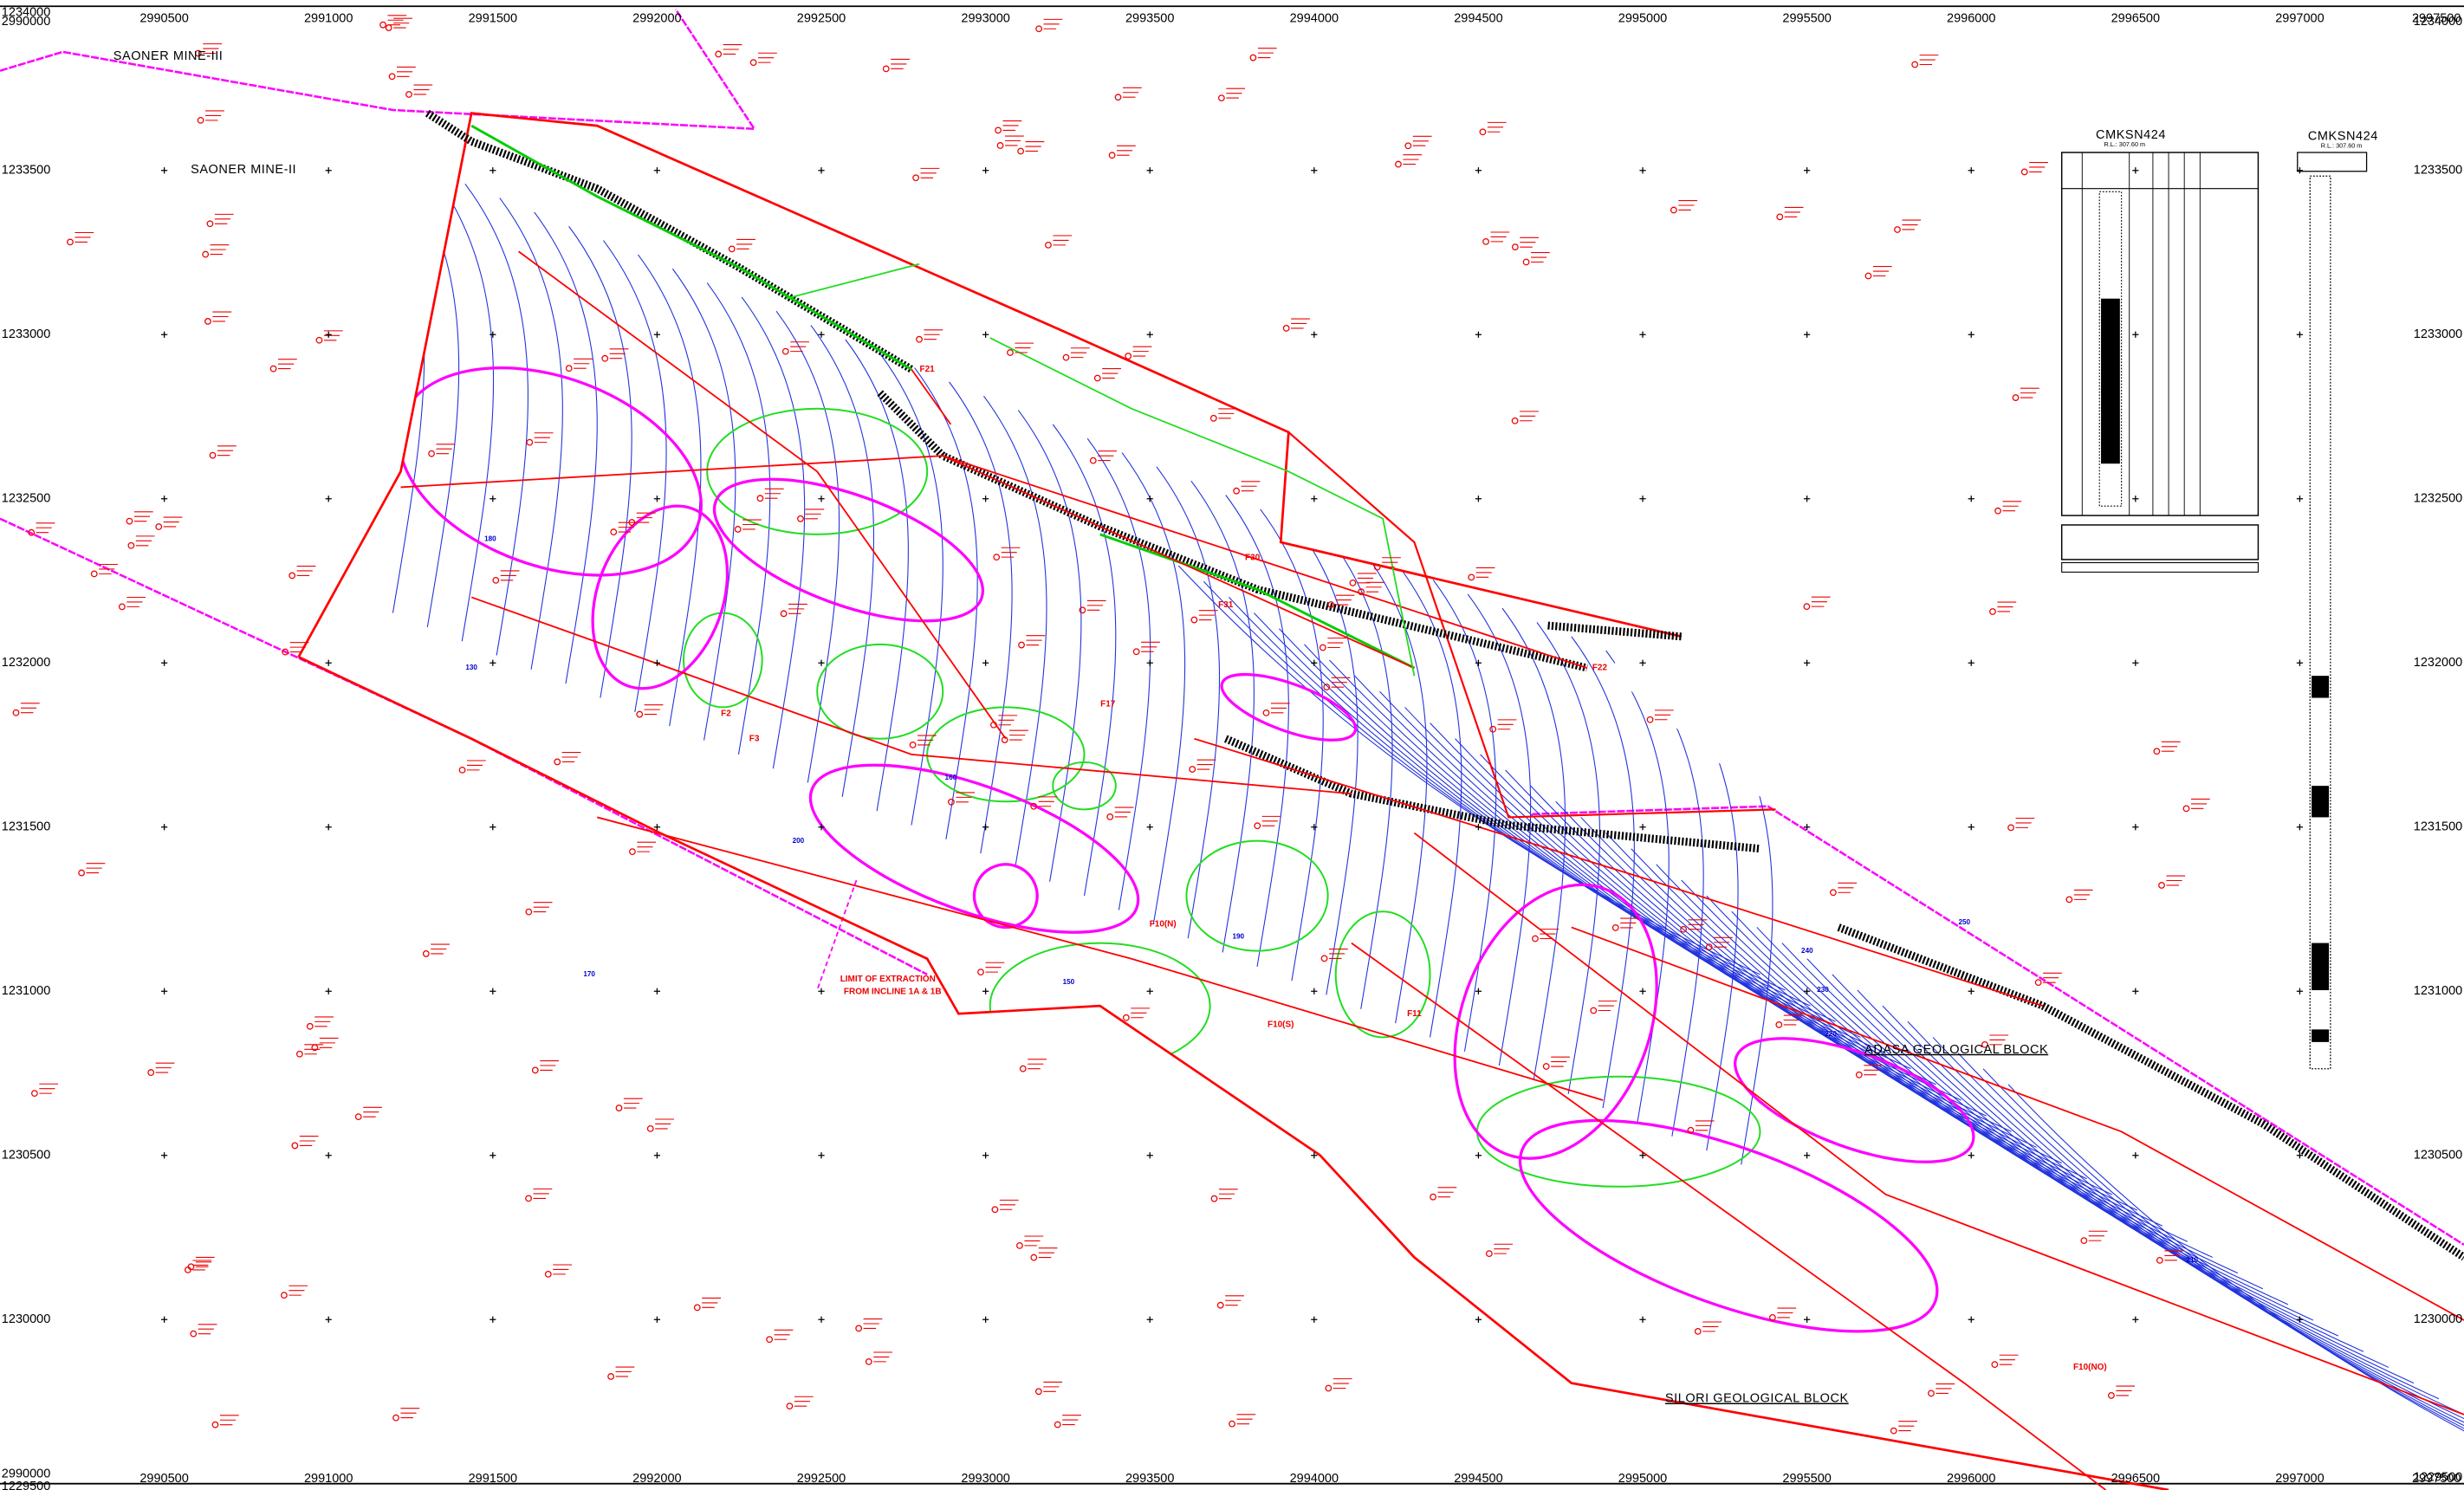 This screenshot has width=2464, height=1490. I want to click on easting-label: 2995500, so click(1807, 1479).